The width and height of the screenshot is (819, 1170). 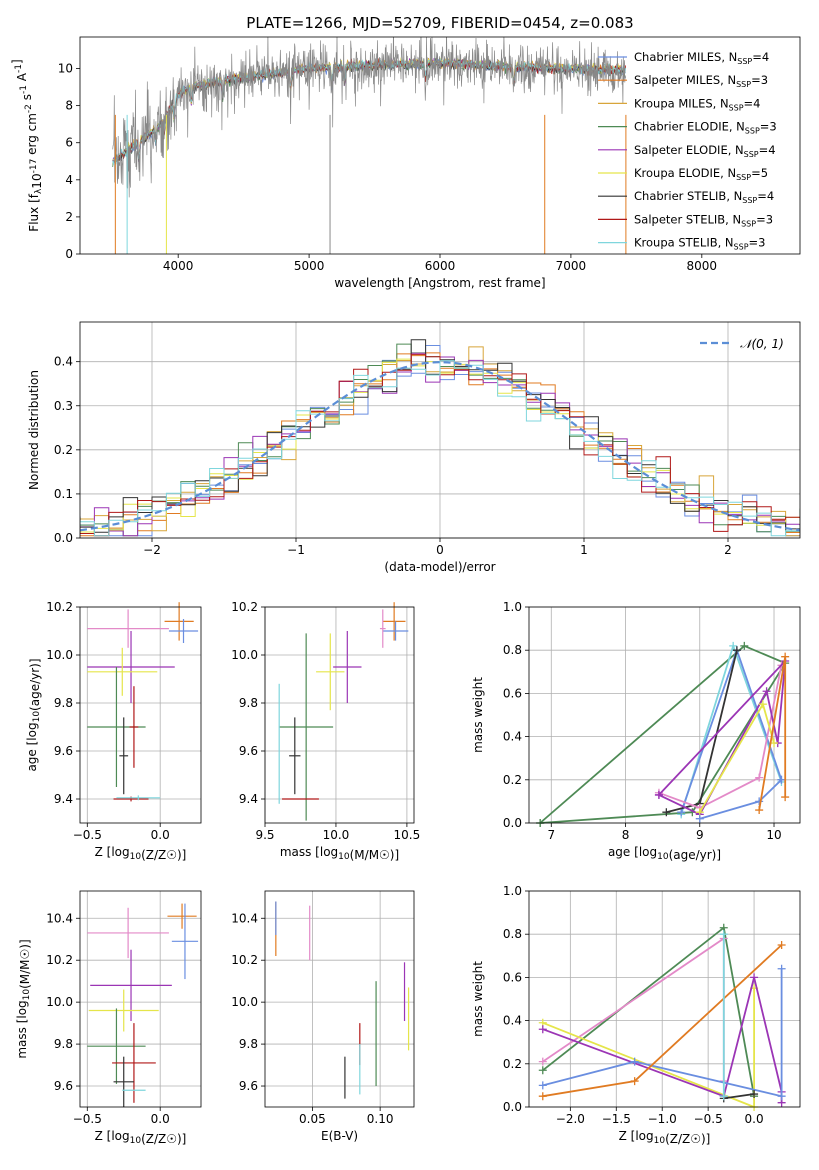 What do you see at coordinates (440, 266) in the screenshot?
I see `x-tick-label: 6000` at bounding box center [440, 266].